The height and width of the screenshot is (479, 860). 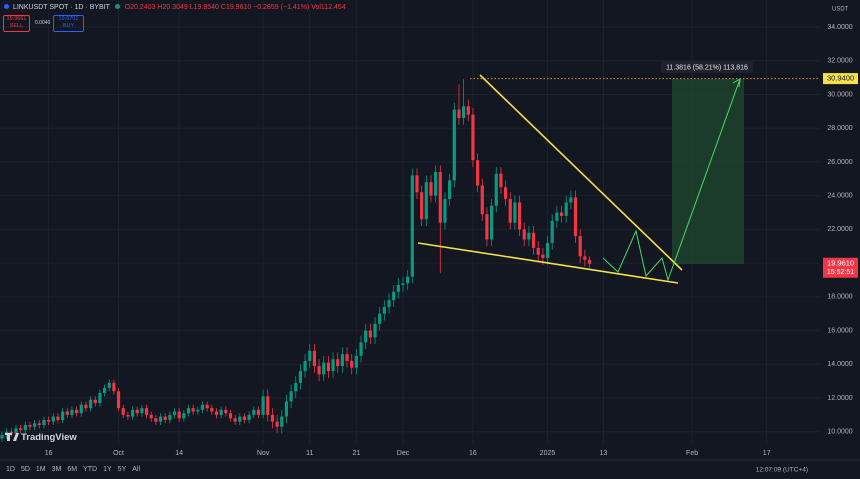 I want to click on legend-volume: Vol112.454, so click(x=328, y=7).